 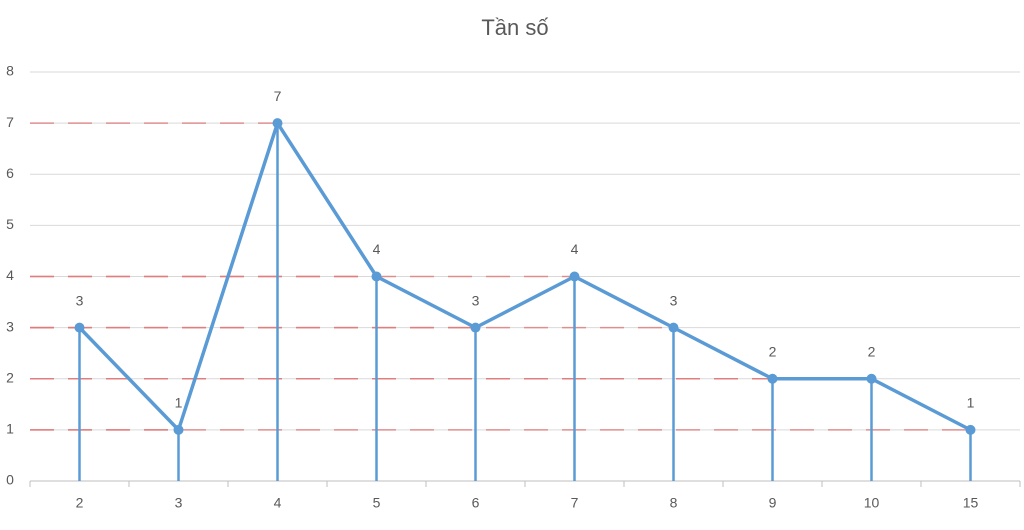 I want to click on y-tick-label: 7, so click(x=10, y=122).